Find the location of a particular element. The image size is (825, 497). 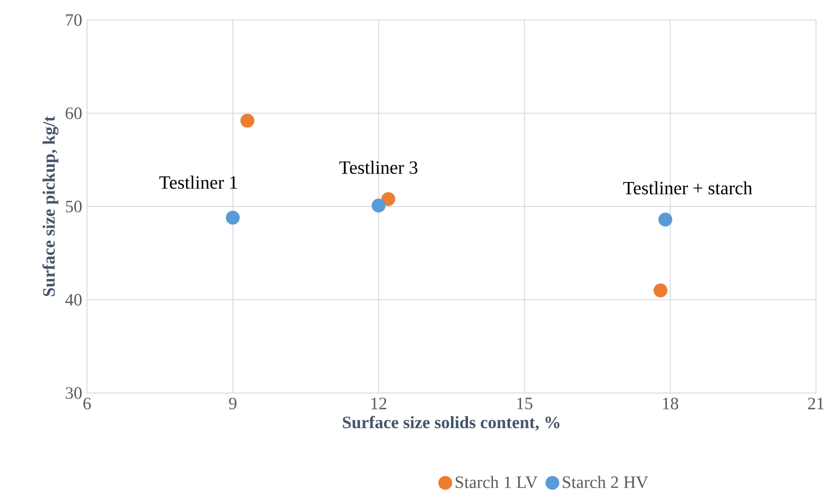

y-tick-label: 30 is located at coordinates (74, 393).